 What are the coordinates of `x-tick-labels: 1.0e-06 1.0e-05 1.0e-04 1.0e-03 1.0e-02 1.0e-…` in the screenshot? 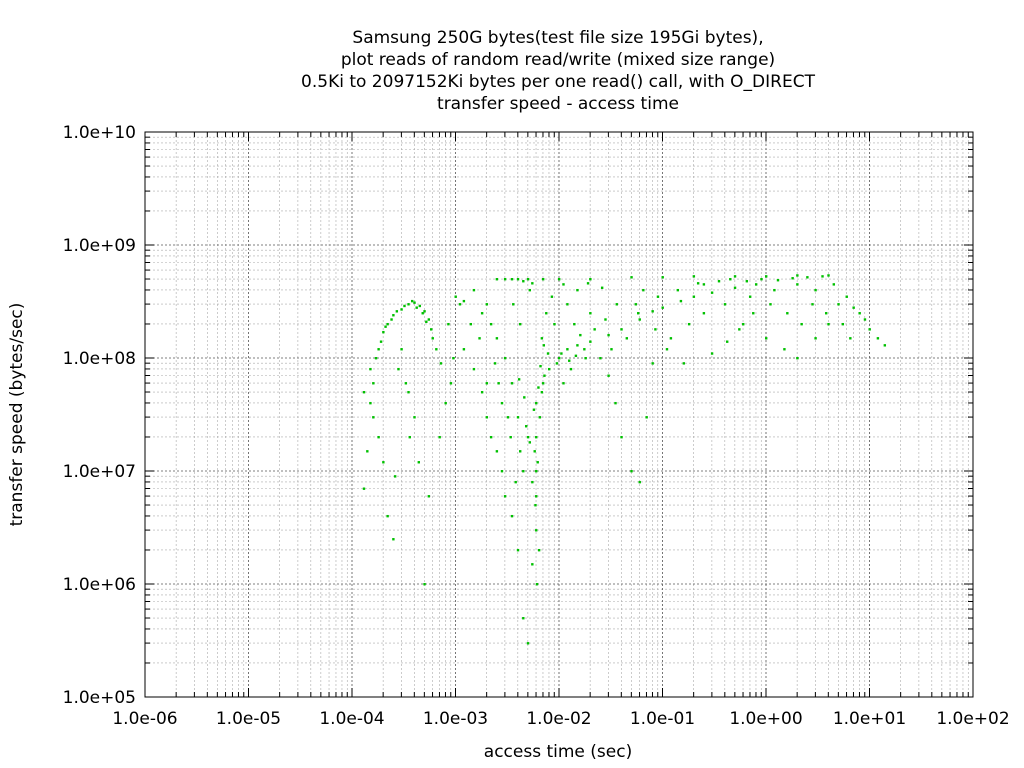 It's located at (560, 719).